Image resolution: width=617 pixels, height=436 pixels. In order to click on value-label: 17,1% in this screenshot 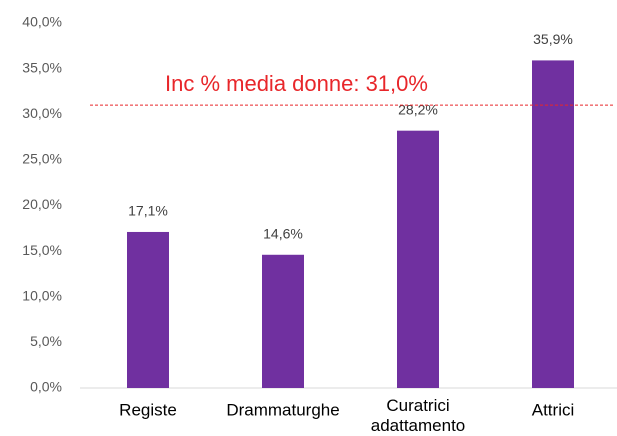, I will do `click(148, 211)`.